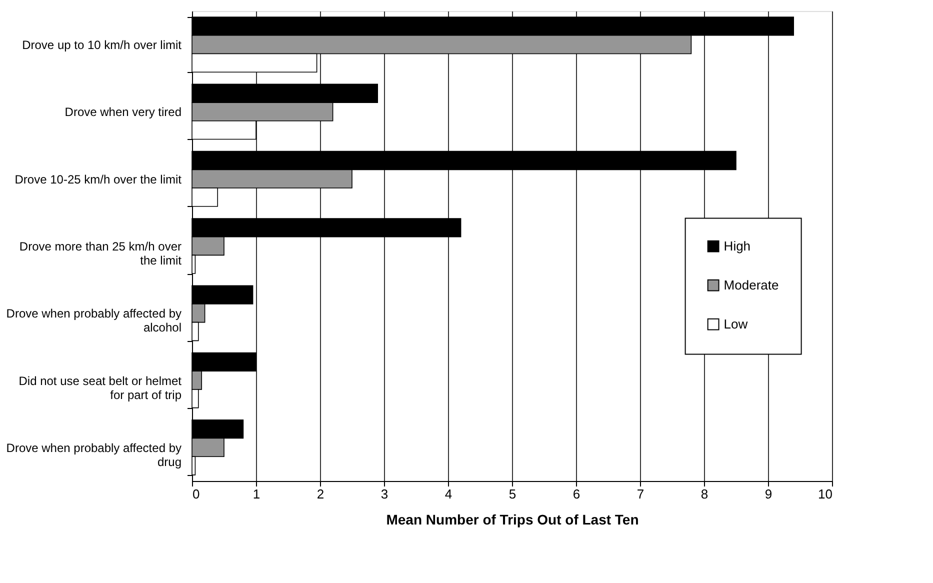 This screenshot has width=933, height=583. I want to click on y-tick-label: Drove when very tired, so click(123, 112).